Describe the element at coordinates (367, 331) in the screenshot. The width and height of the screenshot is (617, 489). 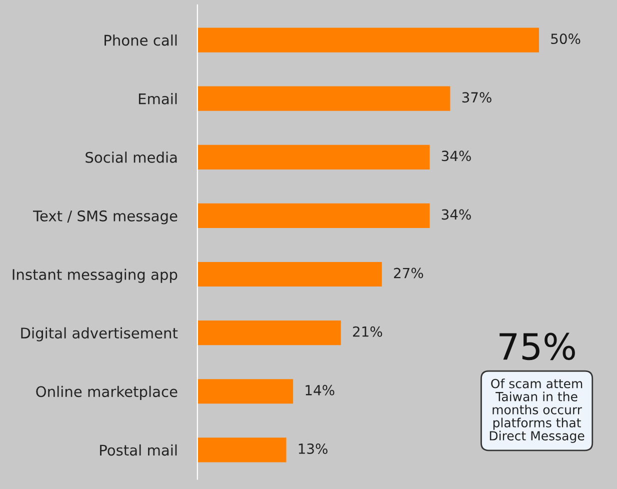
I see `data-label: 21%` at that location.